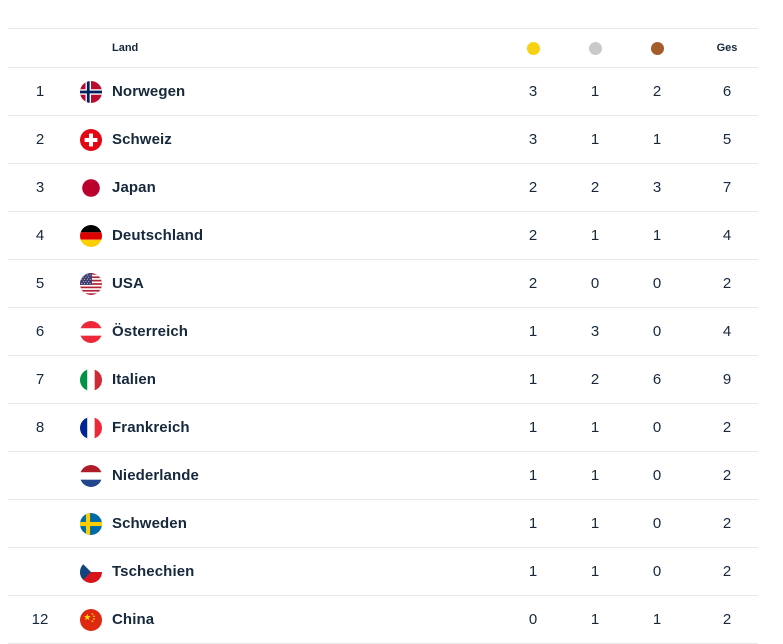 The image size is (783, 644). Describe the element at coordinates (134, 187) in the screenshot. I see `country-name: Japan` at that location.